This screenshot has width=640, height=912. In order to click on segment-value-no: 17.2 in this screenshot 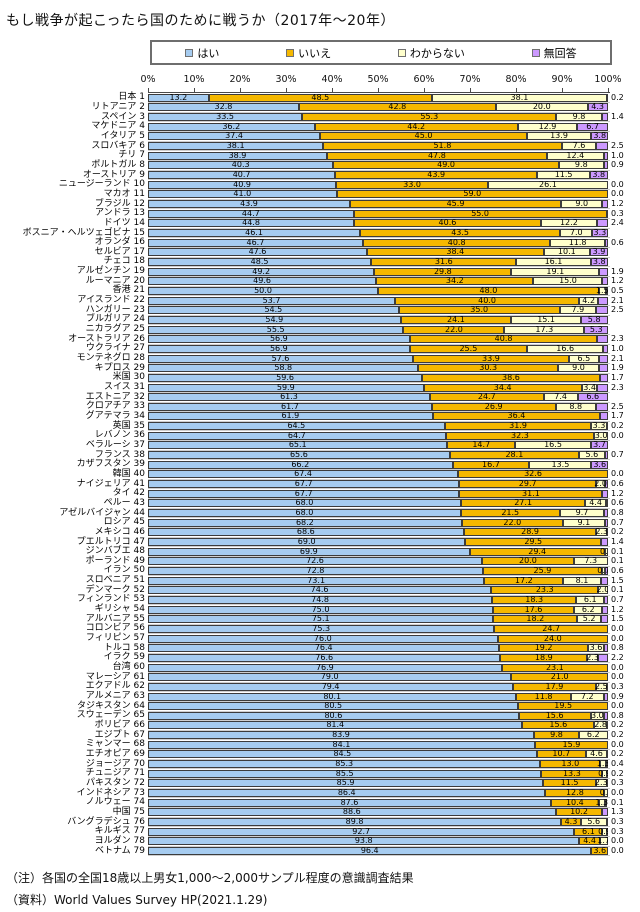, I will do `click(523, 580)`.